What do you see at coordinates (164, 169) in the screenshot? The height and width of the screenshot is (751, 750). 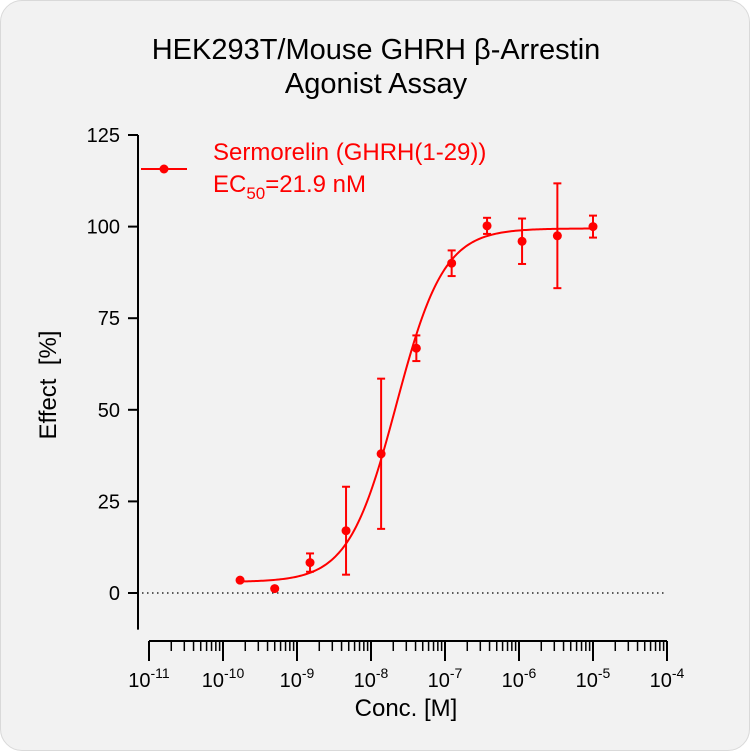 I see `legend-marker` at bounding box center [164, 169].